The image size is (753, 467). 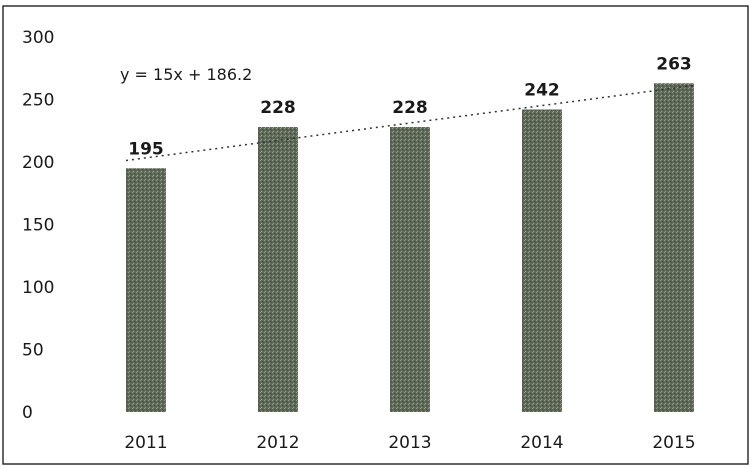 What do you see at coordinates (33, 351) in the screenshot?
I see `y-tick-label: 50` at bounding box center [33, 351].